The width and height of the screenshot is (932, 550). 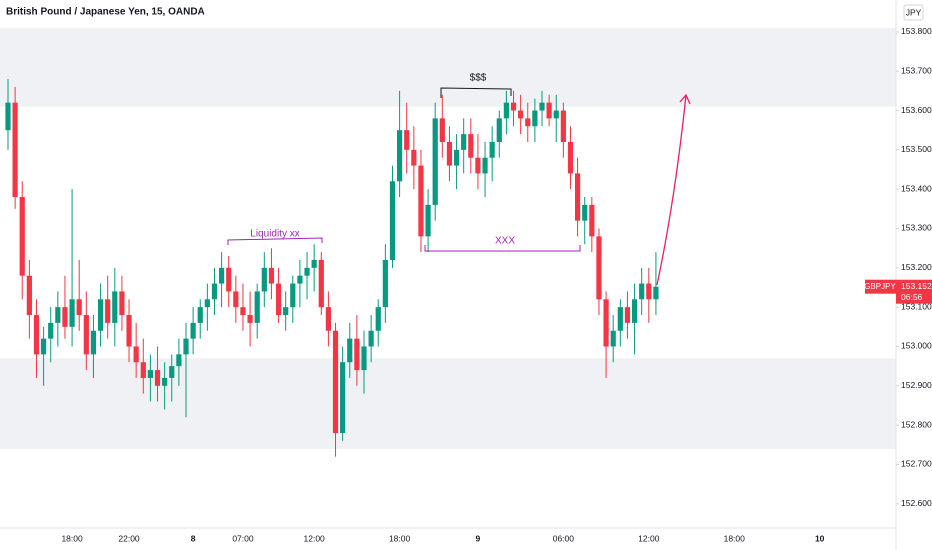 I want to click on x-tick-label: 07:00, so click(x=243, y=538).